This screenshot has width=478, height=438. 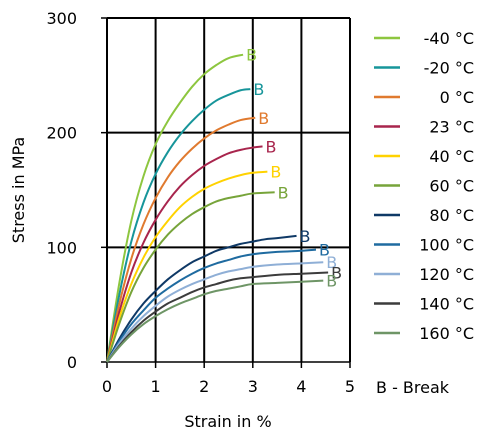 What do you see at coordinates (271, 146) in the screenshot?
I see `break-label-23C: B` at bounding box center [271, 146].